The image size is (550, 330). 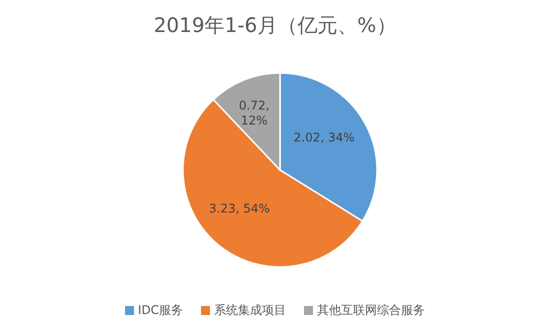 I want to click on chart-title: 2019年1-6月（亿元、%）, so click(x=275, y=25).